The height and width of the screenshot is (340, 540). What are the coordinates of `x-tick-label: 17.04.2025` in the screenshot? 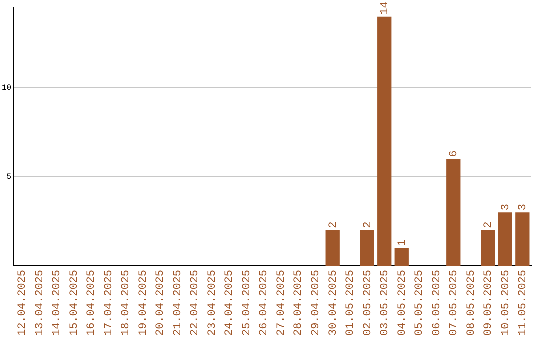 It's located at (109, 303).